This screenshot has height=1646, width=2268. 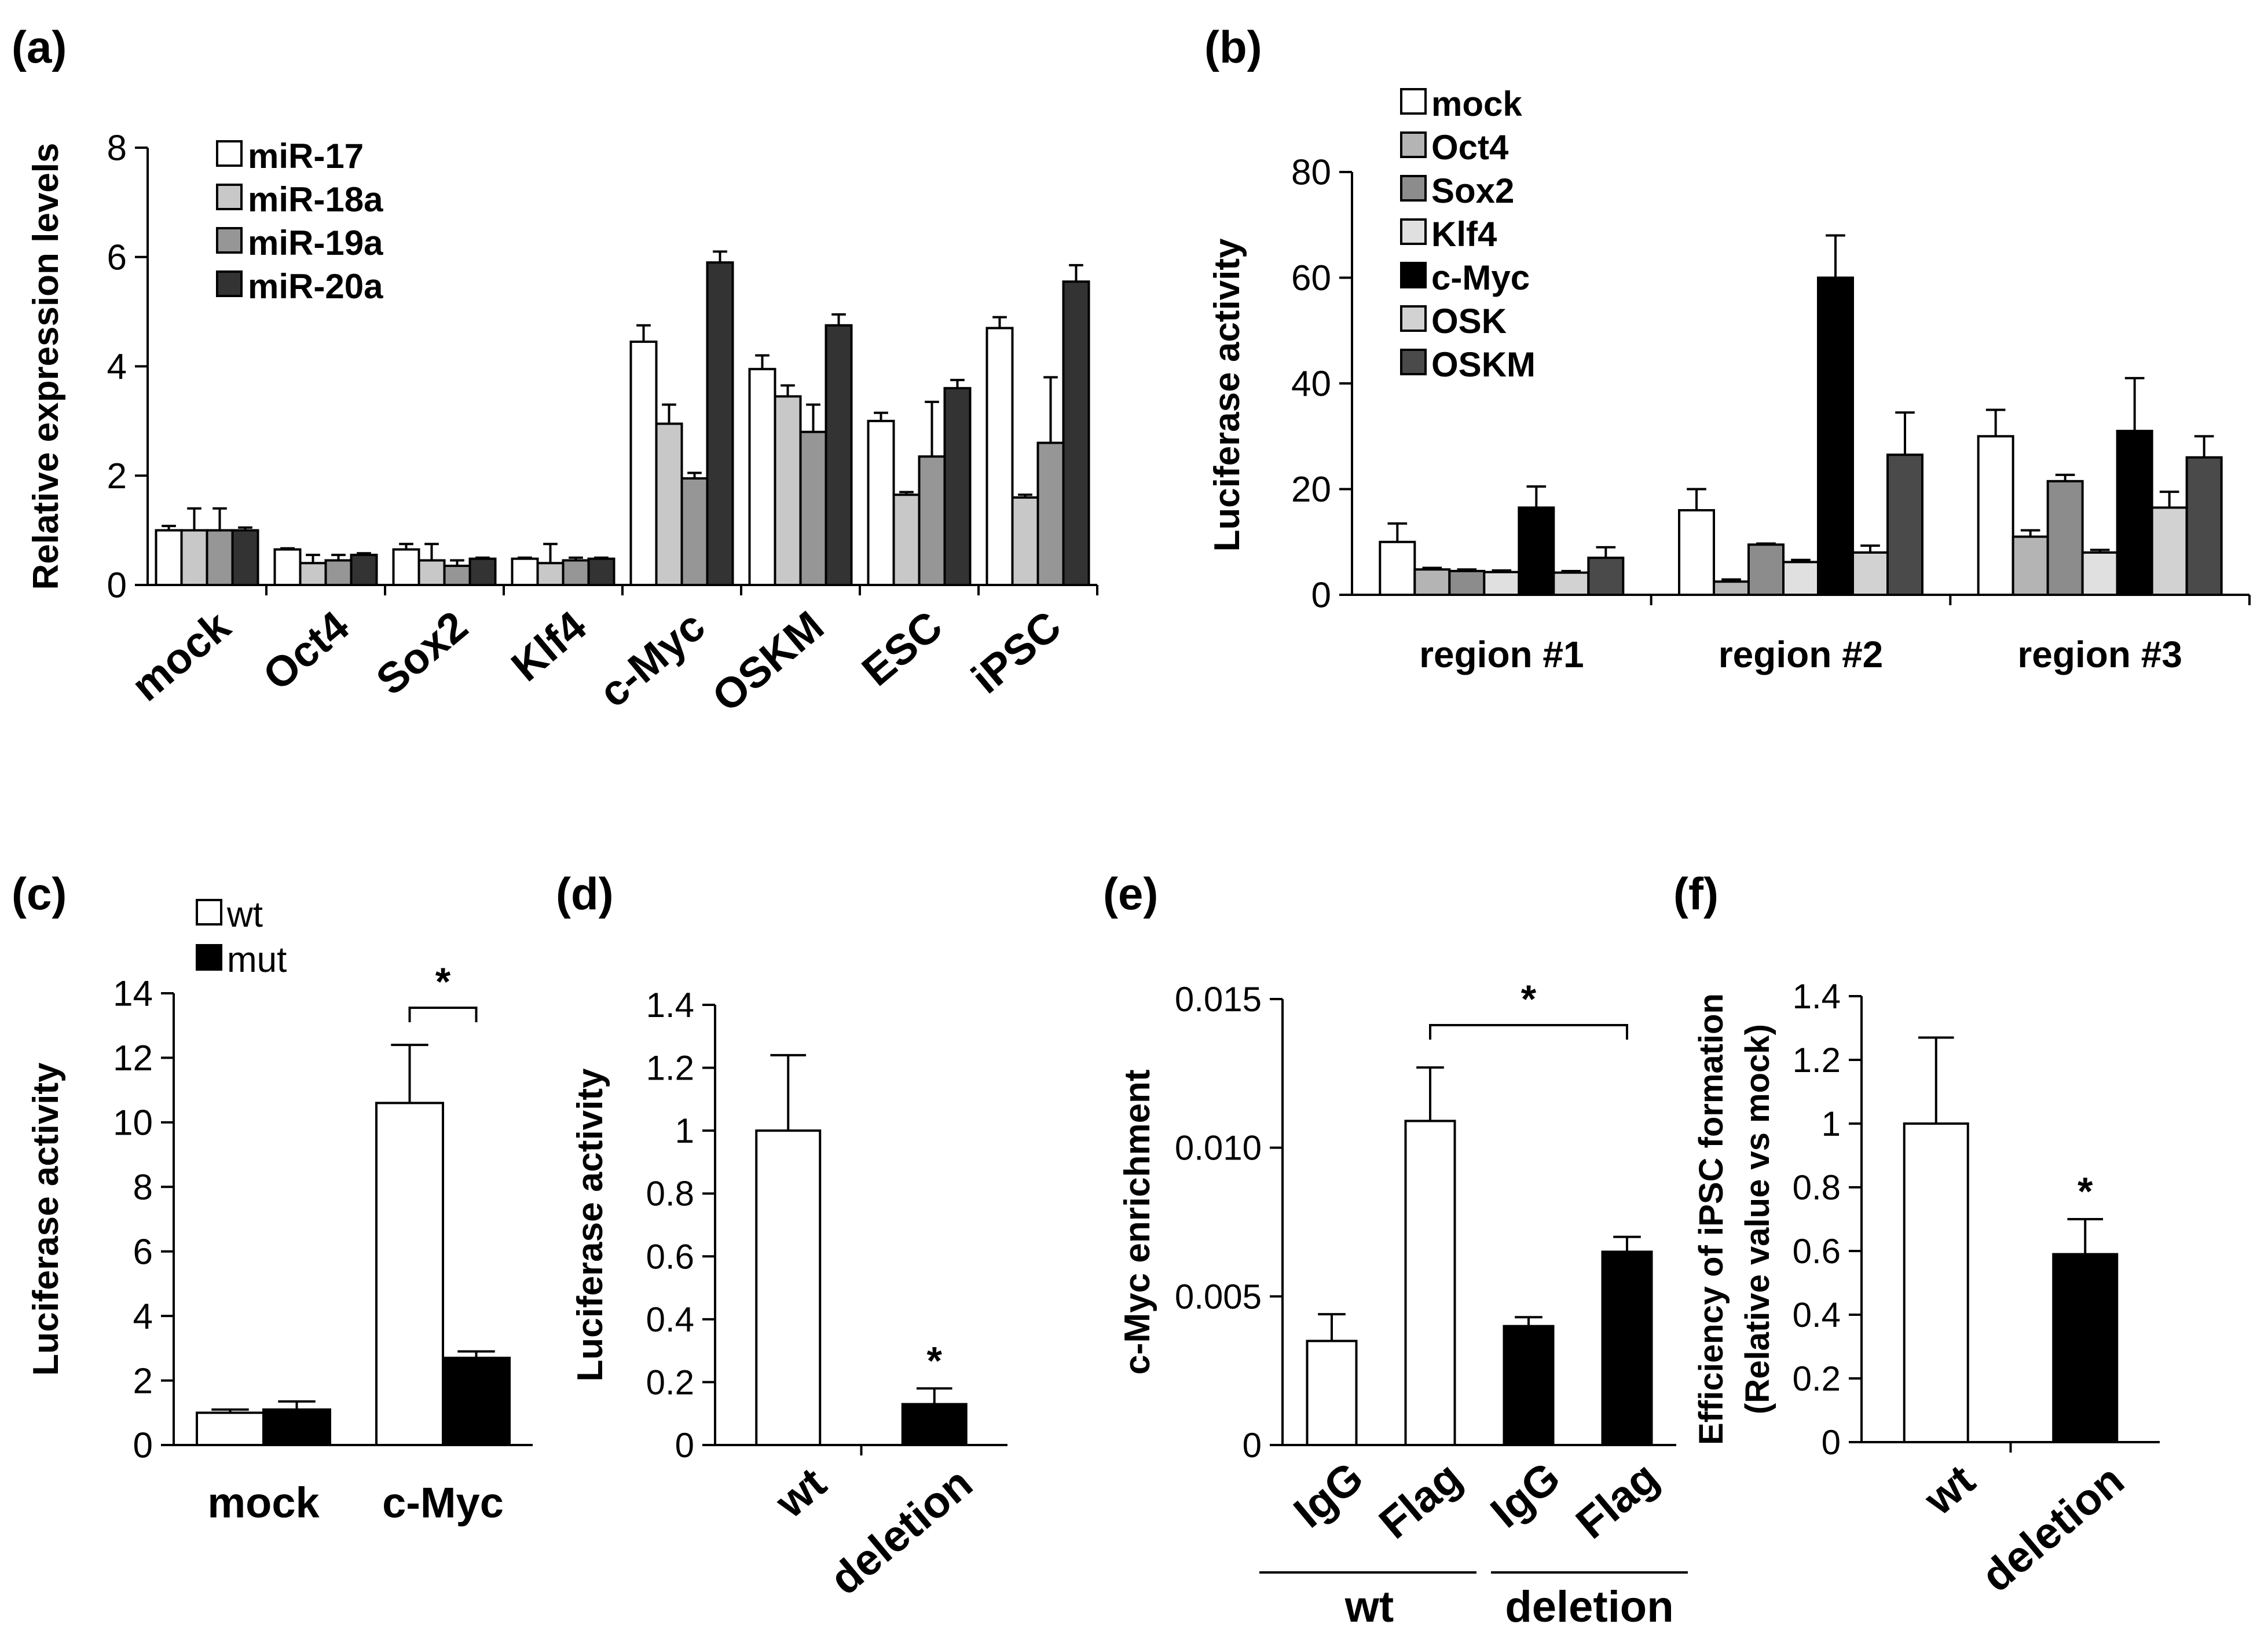 I want to click on panel-label-e: (e), so click(x=1131, y=894).